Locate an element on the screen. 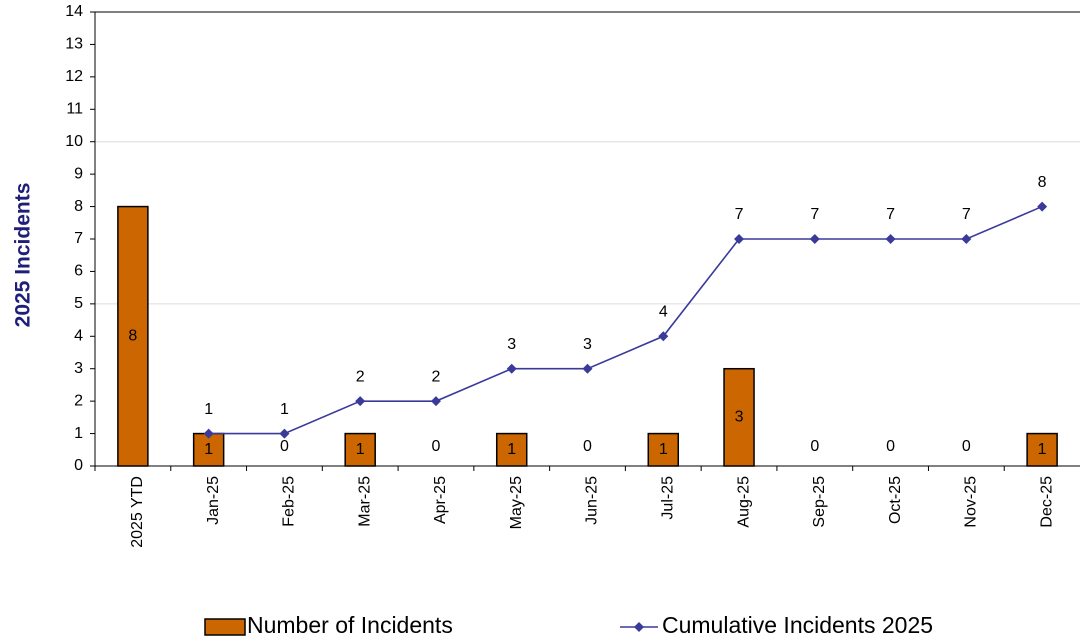 This screenshot has width=1080, height=641. x-tick-label: Feb-25 is located at coordinates (289, 501).